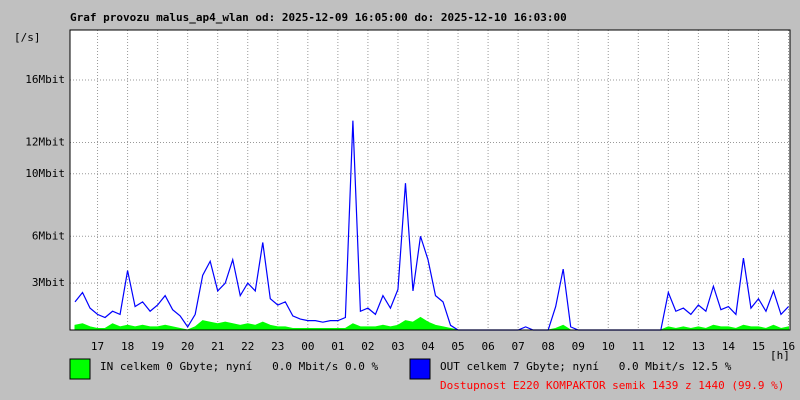 The height and width of the screenshot is (400, 800). I want to click on x-tick-label: 07, so click(517, 346).